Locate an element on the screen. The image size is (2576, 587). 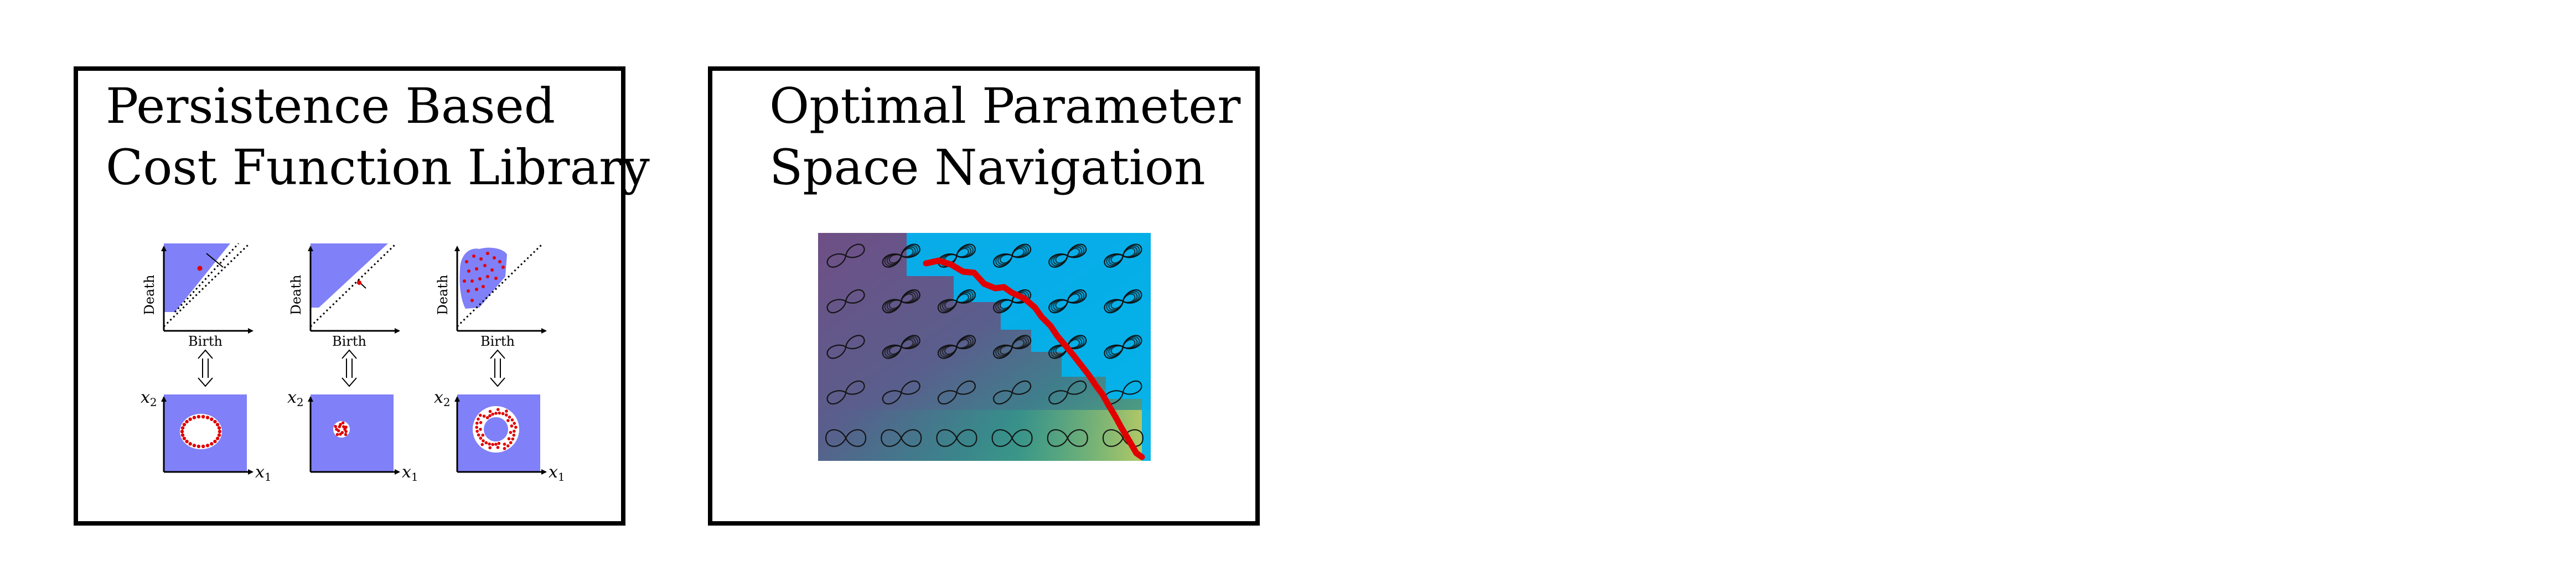
point-cloud-background is located at coordinates (352, 433).